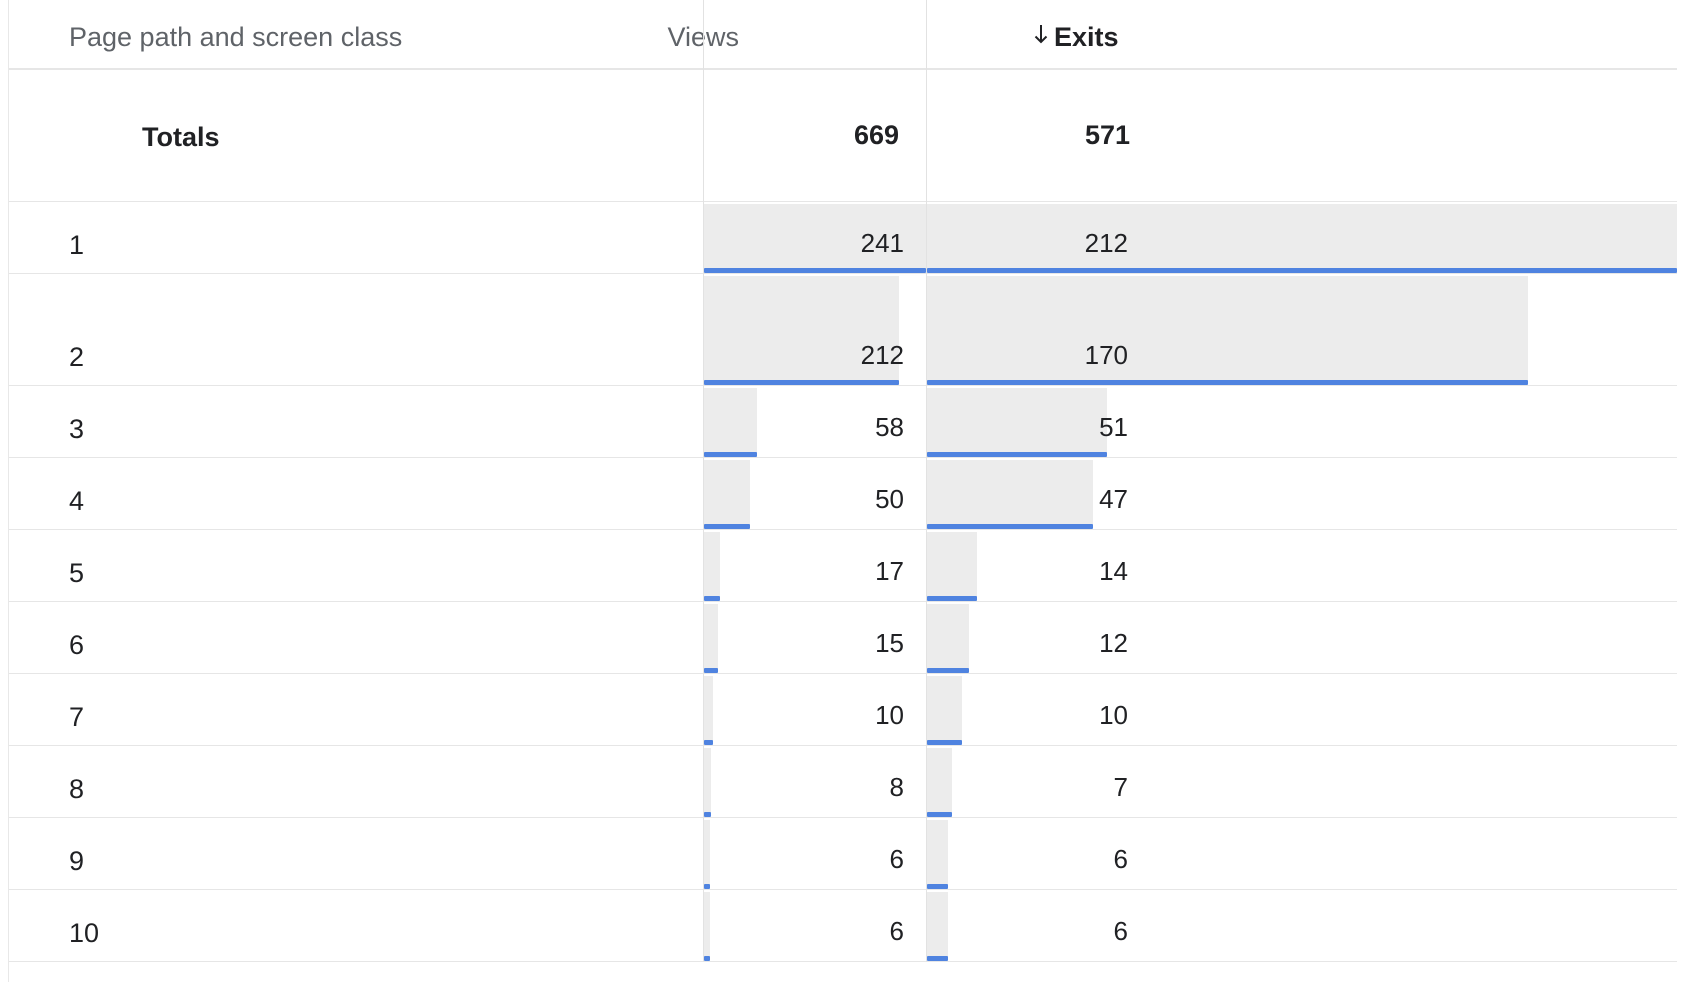  Describe the element at coordinates (77, 357) in the screenshot. I see `row-rank: 2` at that location.